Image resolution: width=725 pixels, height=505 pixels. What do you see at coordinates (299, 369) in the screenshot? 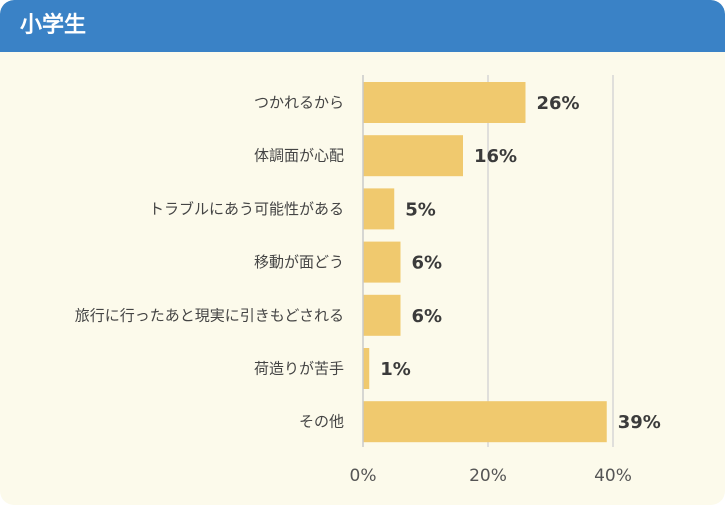
I see `category-label-5: 荷造りが苦手` at bounding box center [299, 369].